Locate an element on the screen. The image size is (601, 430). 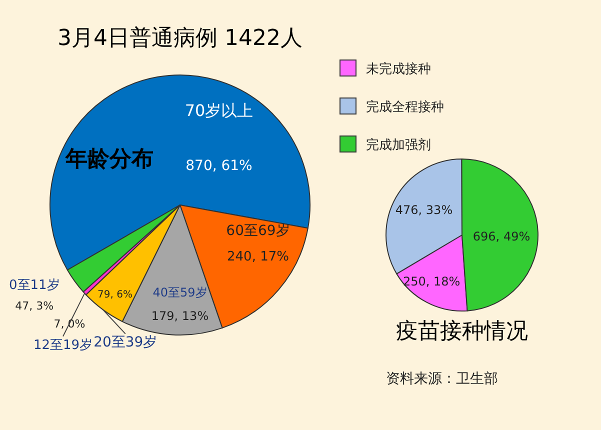
data-label: 250, 18% is located at coordinates (431, 281).